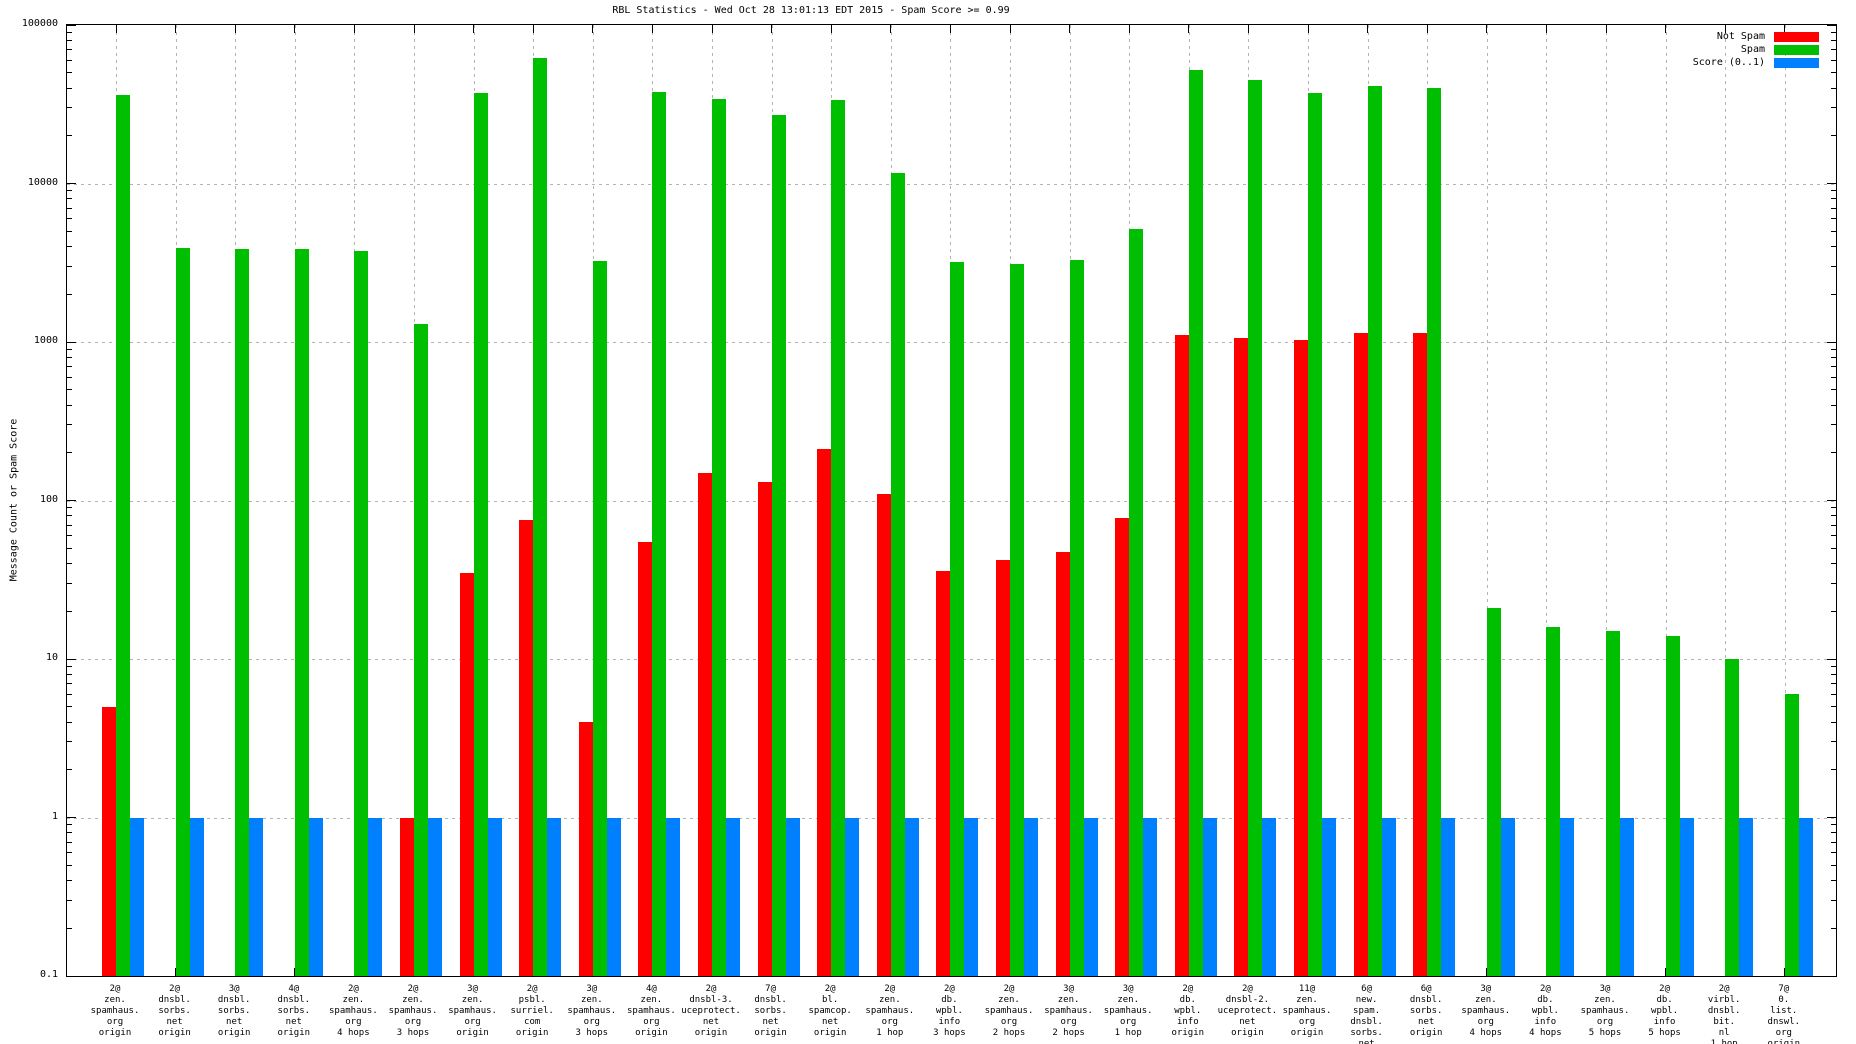 This screenshot has width=1856, height=1044. Describe the element at coordinates (1068, 1033) in the screenshot. I see `x-category-label-line: 2 hops` at that location.